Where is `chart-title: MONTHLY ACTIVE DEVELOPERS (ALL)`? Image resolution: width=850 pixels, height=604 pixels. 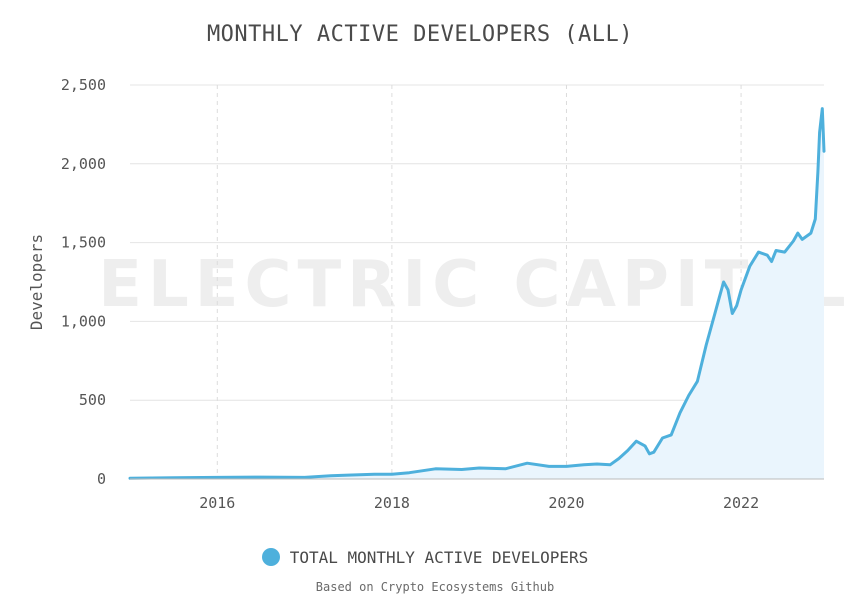
chart-title: MONTHLY ACTIVE DEVELOPERS (ALL) is located at coordinates (420, 34).